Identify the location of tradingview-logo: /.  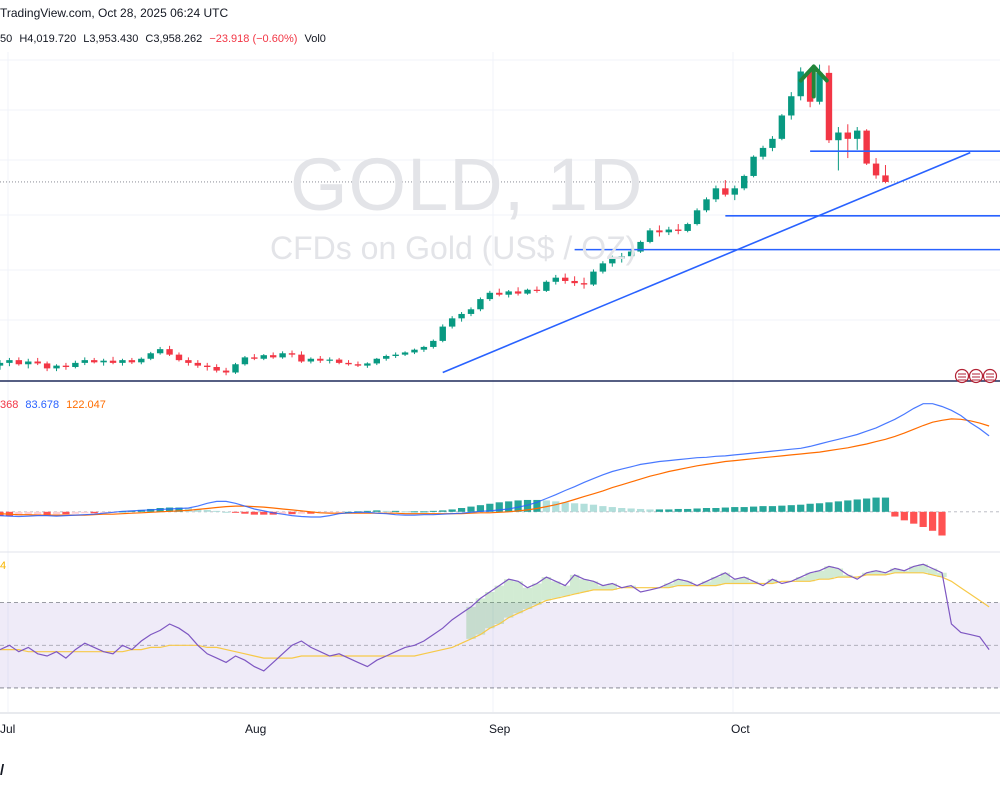
(2, 770).